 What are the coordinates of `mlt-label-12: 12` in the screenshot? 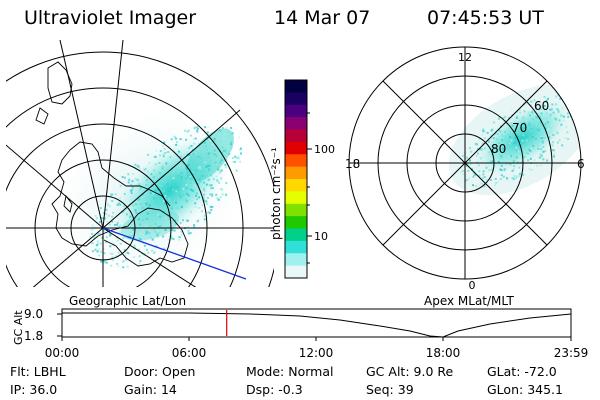 It's located at (465, 57).